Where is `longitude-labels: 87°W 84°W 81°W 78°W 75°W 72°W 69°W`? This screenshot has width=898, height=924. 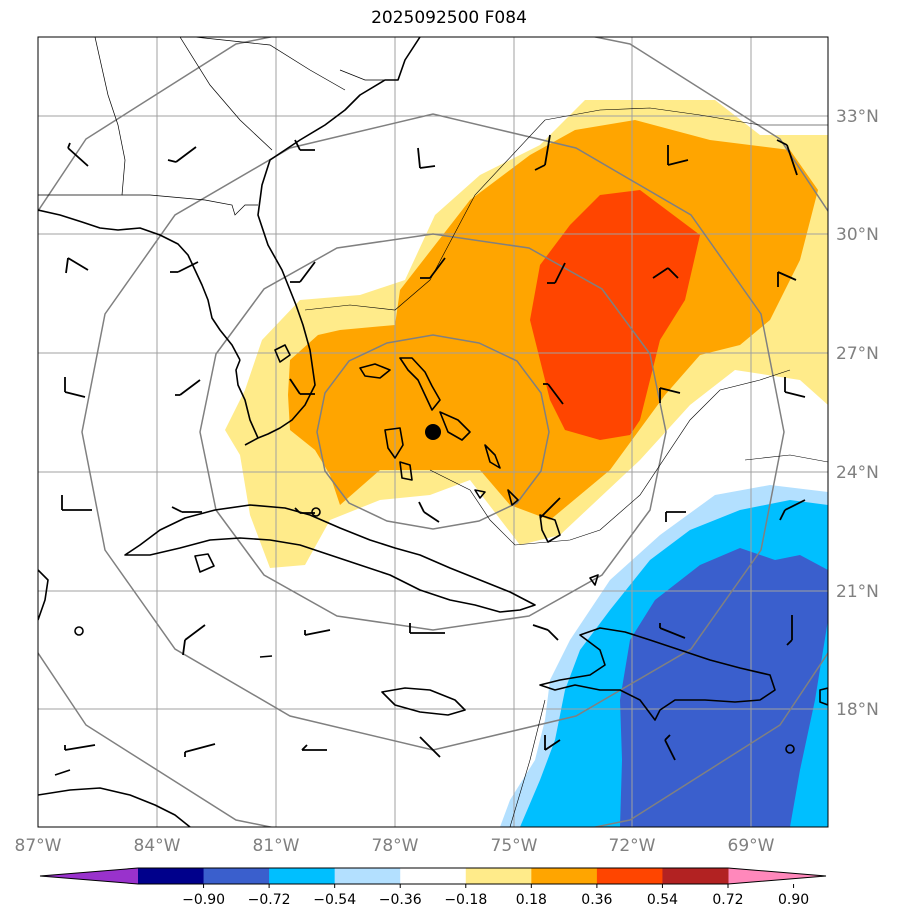
longitude-labels: 87°W 84°W 81°W 78°W 75°W 72°W 69°W is located at coordinates (395, 846).